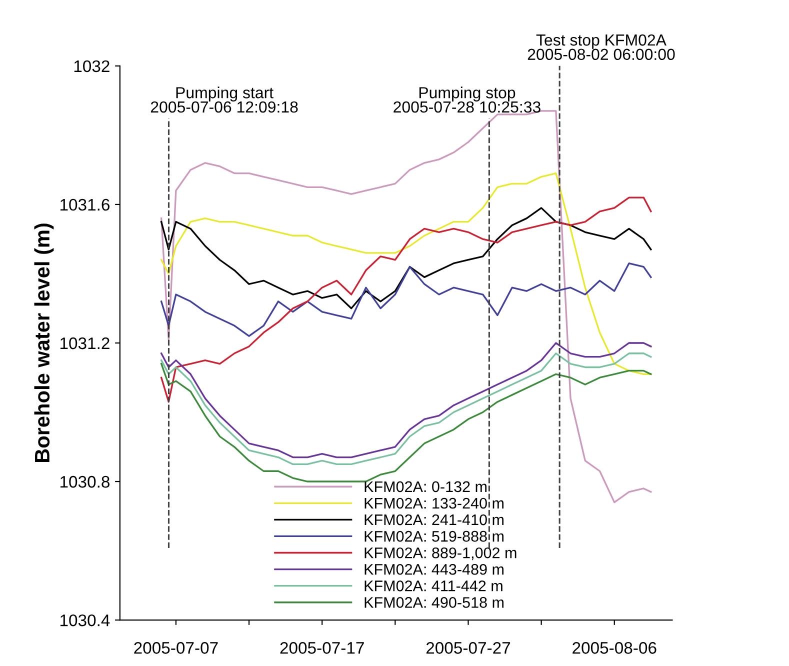 The image size is (789, 666). Describe the element at coordinates (224, 99) in the screenshot. I see `ref-line-label: Pumping start 2005-07-06 12:09:18` at that location.